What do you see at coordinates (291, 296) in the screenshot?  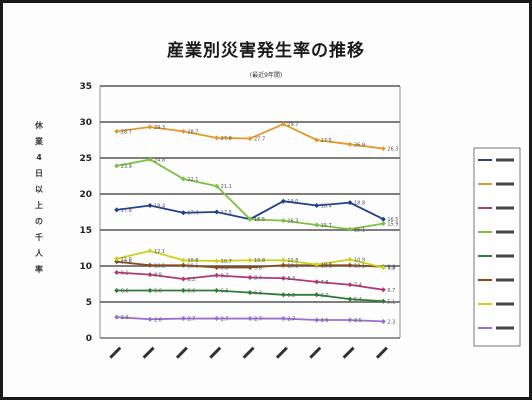 I see `data-label: 6.0` at bounding box center [291, 296].